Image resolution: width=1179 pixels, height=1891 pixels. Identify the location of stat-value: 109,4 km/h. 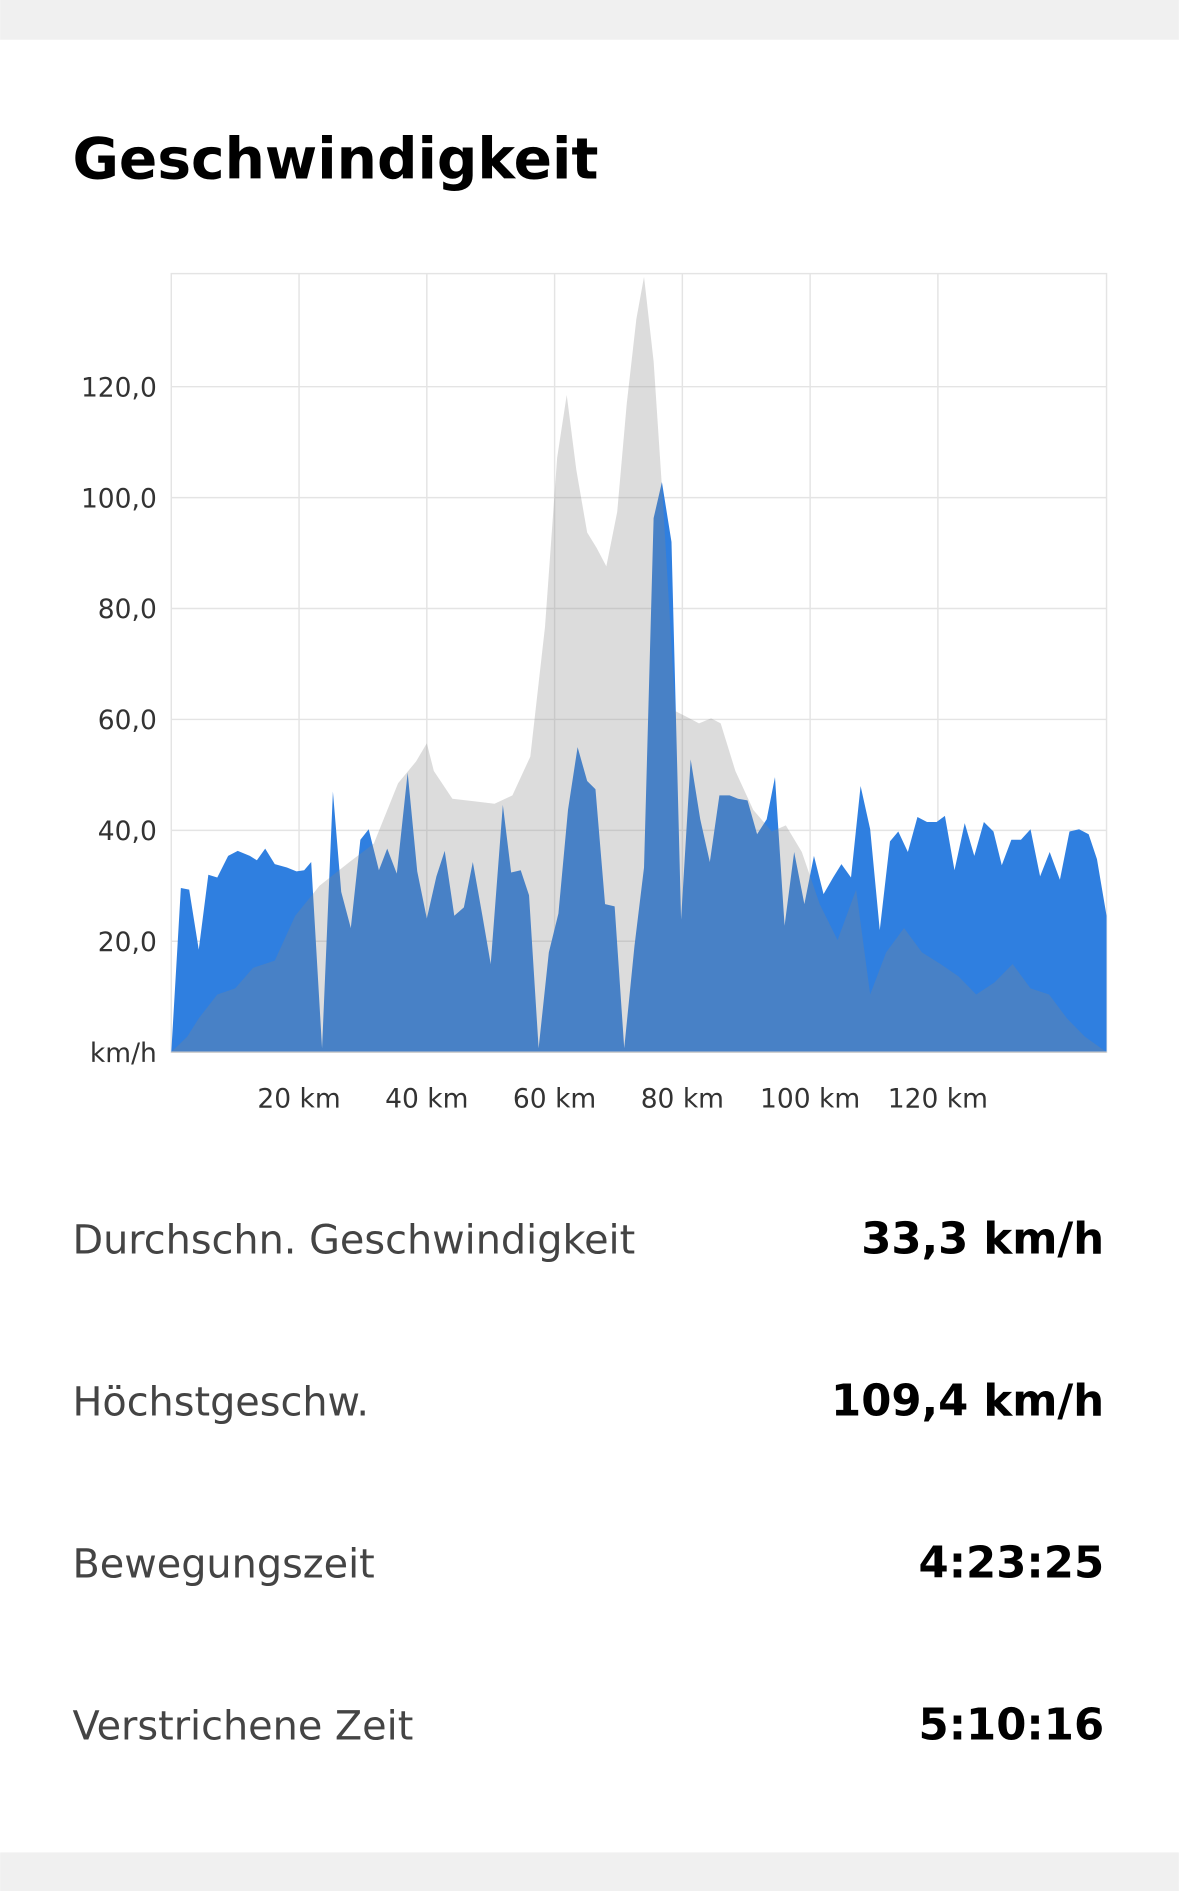
(967, 1402).